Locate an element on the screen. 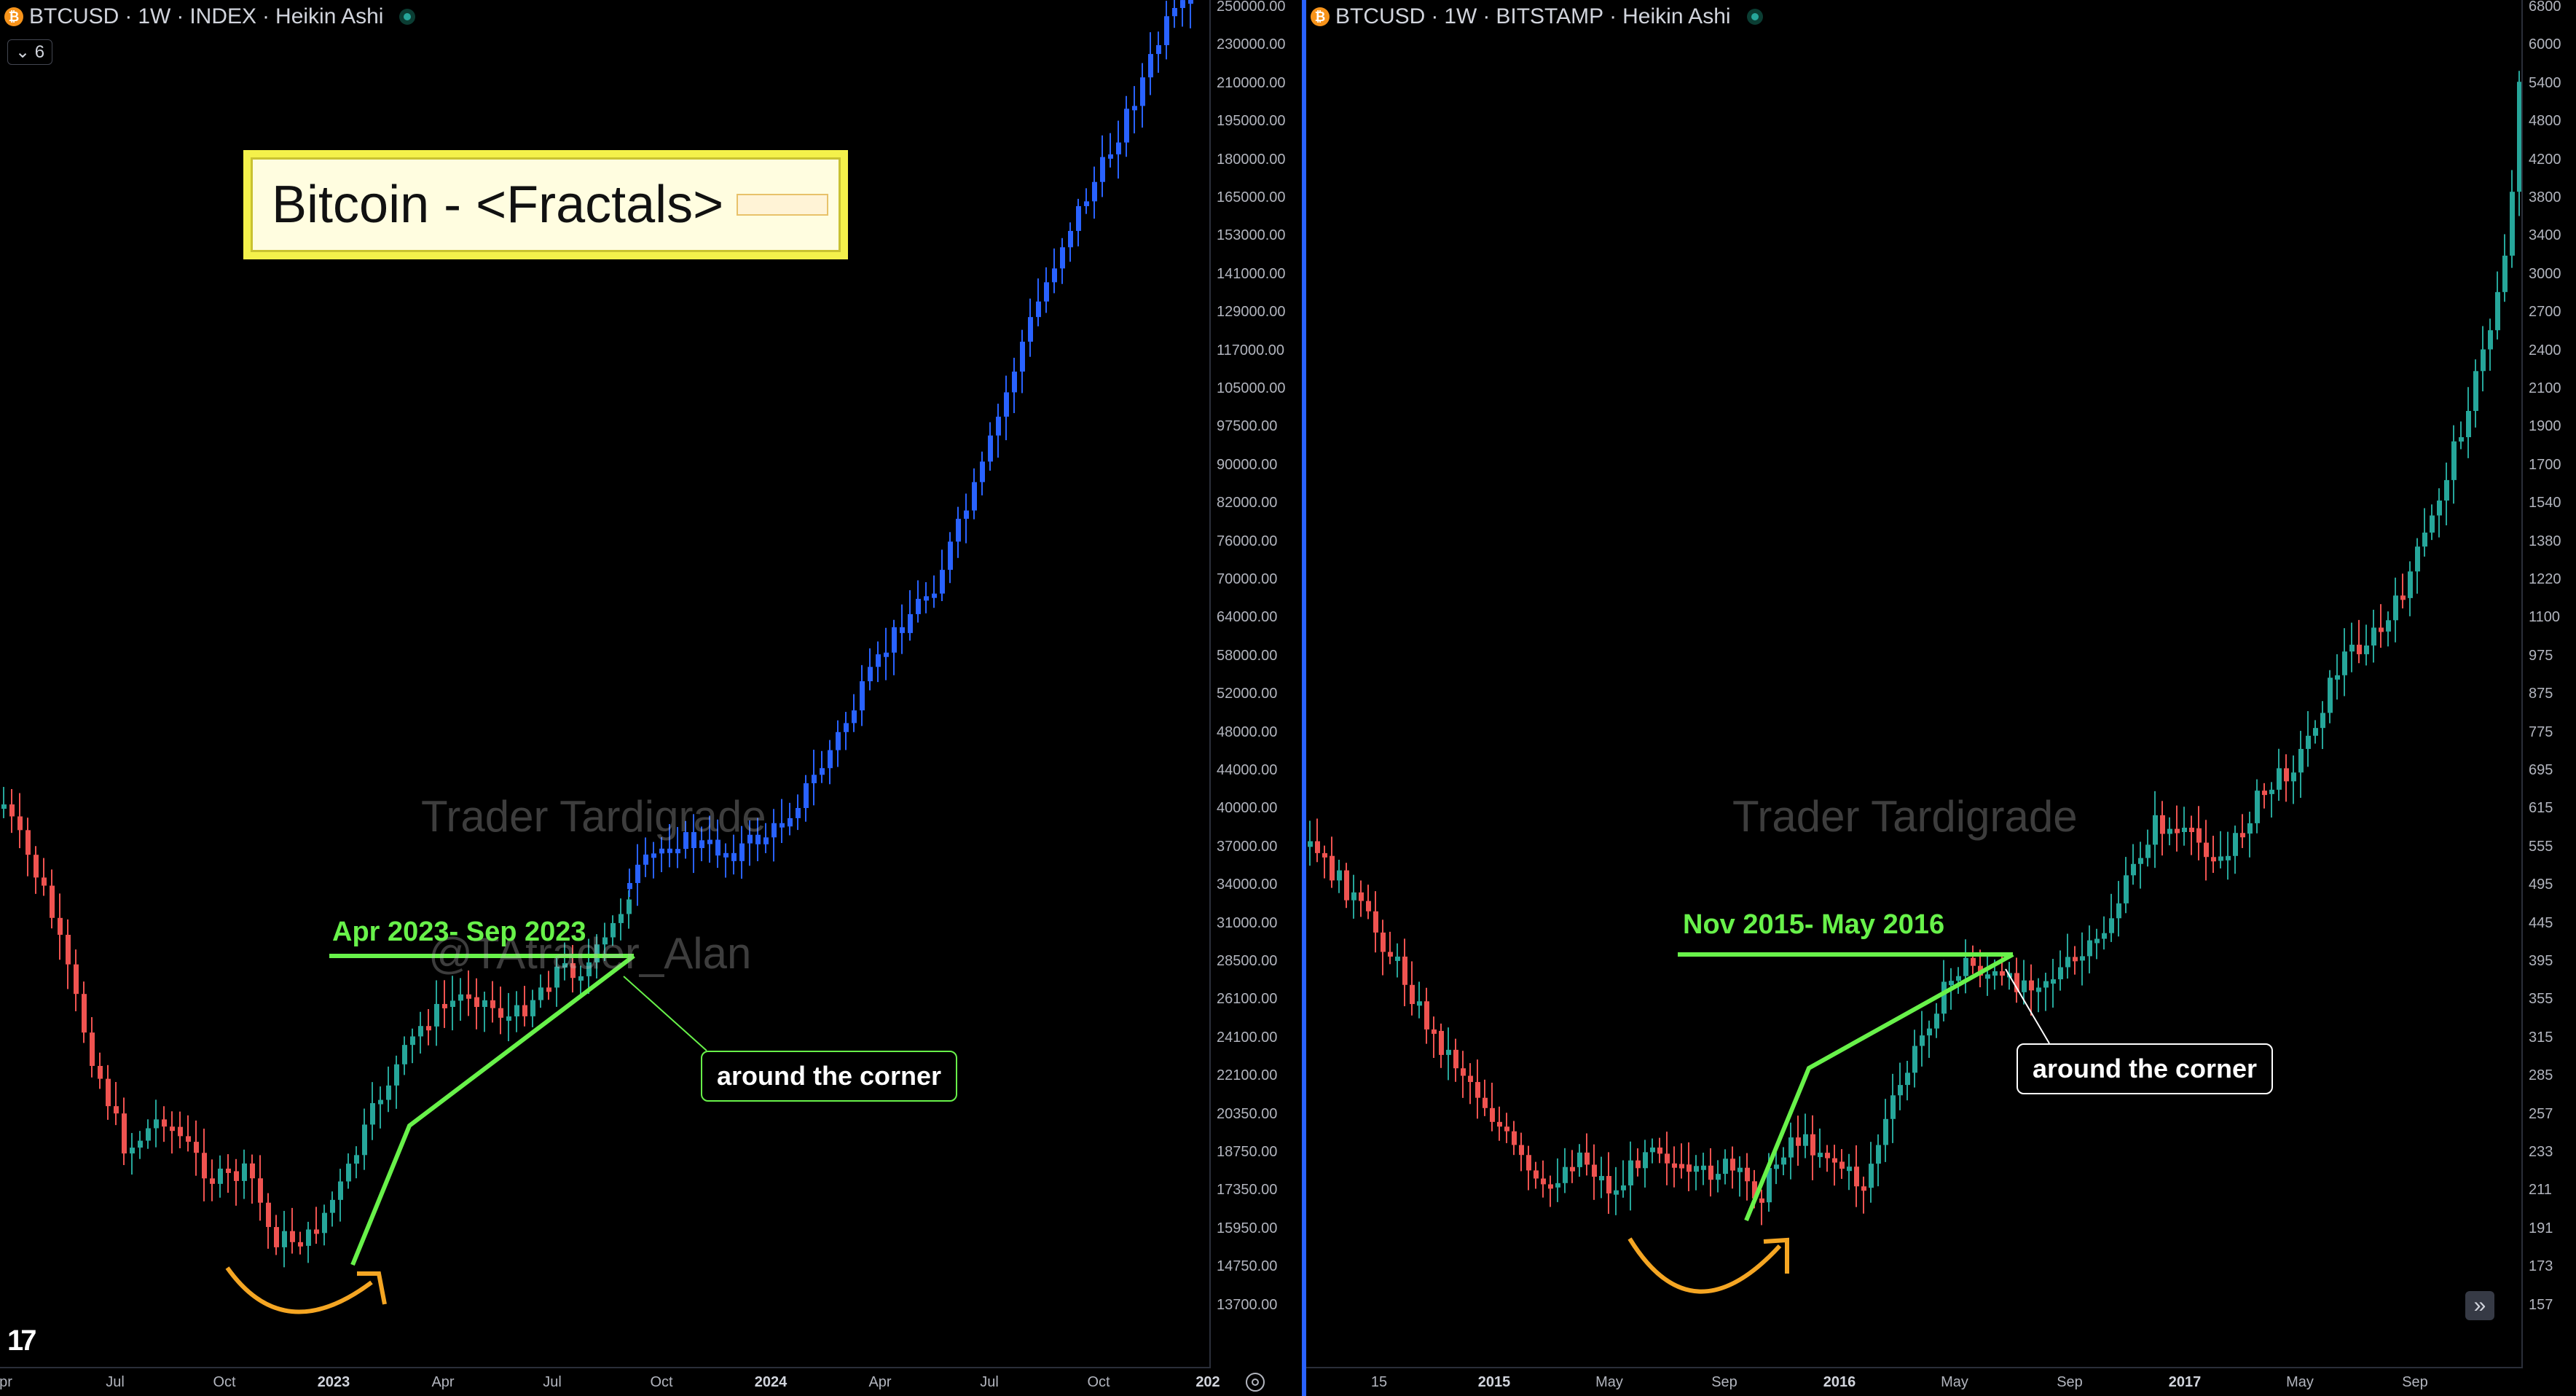  settings-icon is located at coordinates (1255, 1382).